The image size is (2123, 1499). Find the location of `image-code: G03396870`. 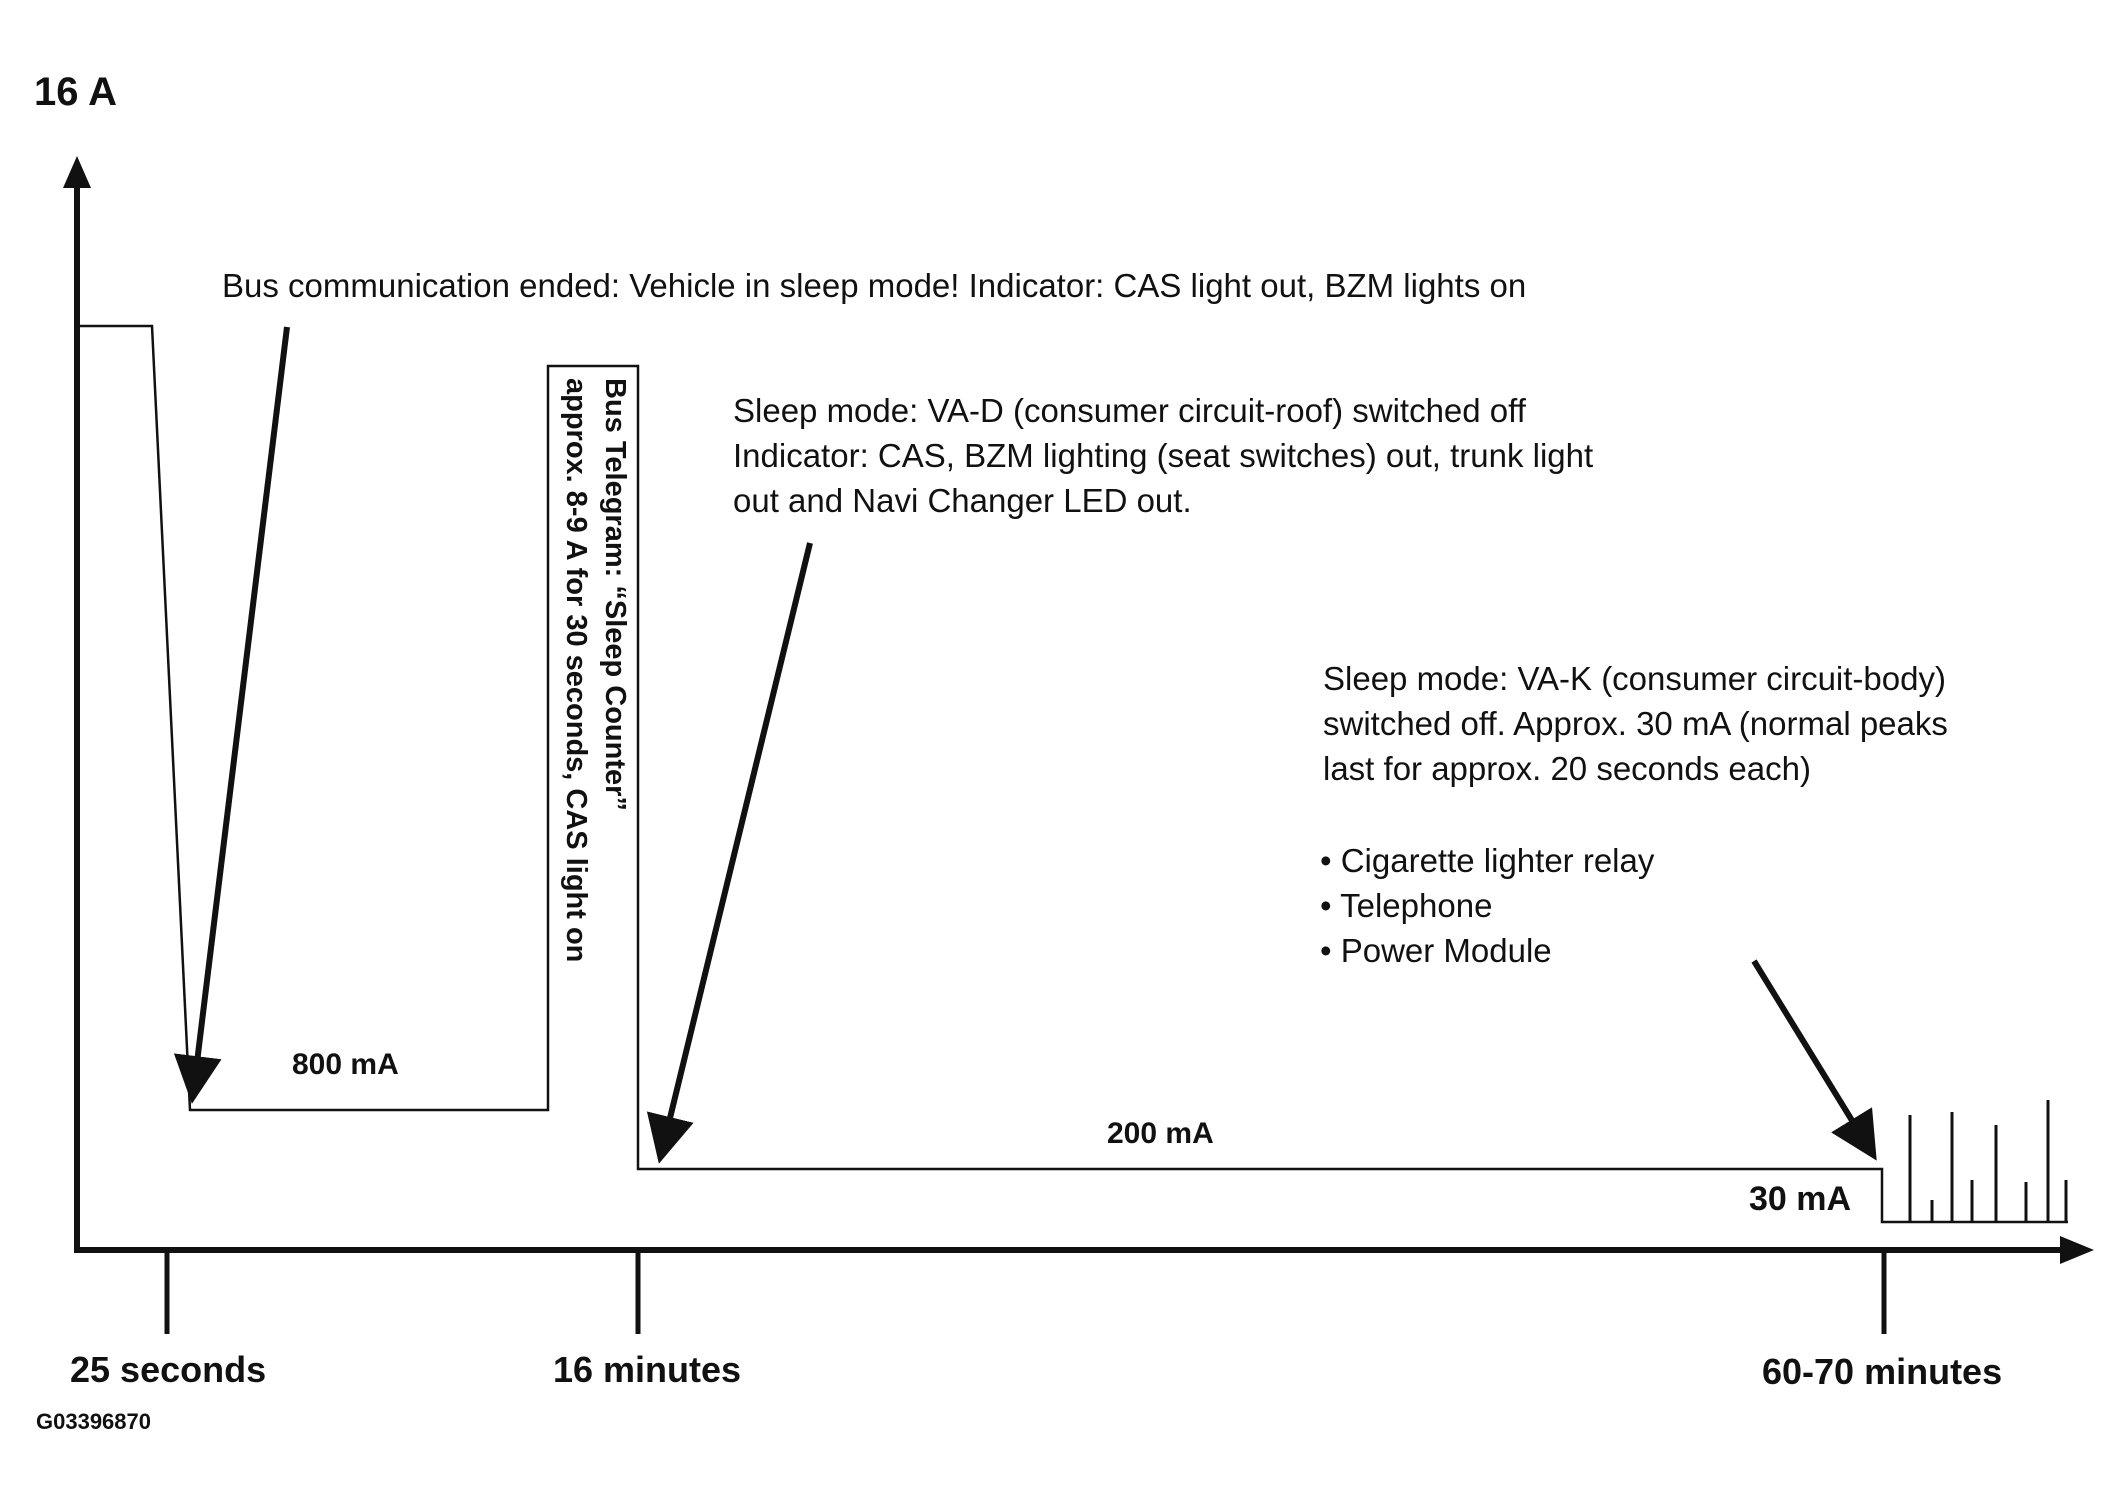

image-code: G03396870 is located at coordinates (93, 1421).